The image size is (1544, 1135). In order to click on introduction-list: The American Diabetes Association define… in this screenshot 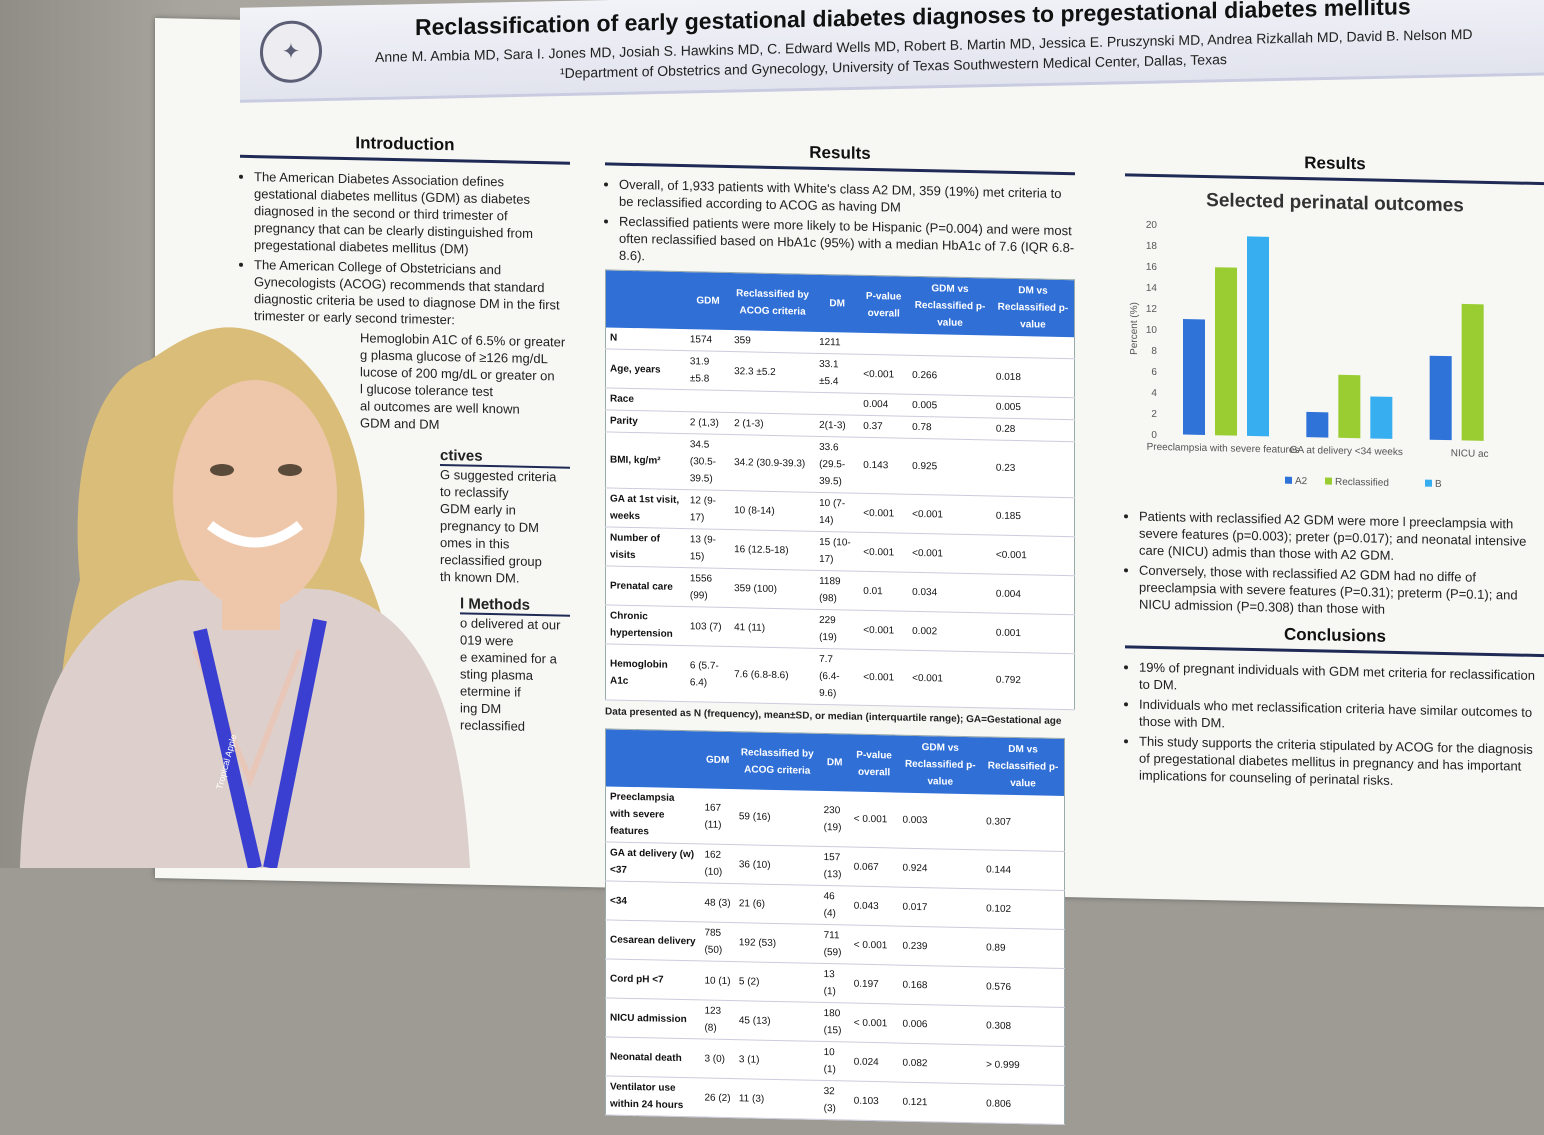, I will do `click(405, 249)`.